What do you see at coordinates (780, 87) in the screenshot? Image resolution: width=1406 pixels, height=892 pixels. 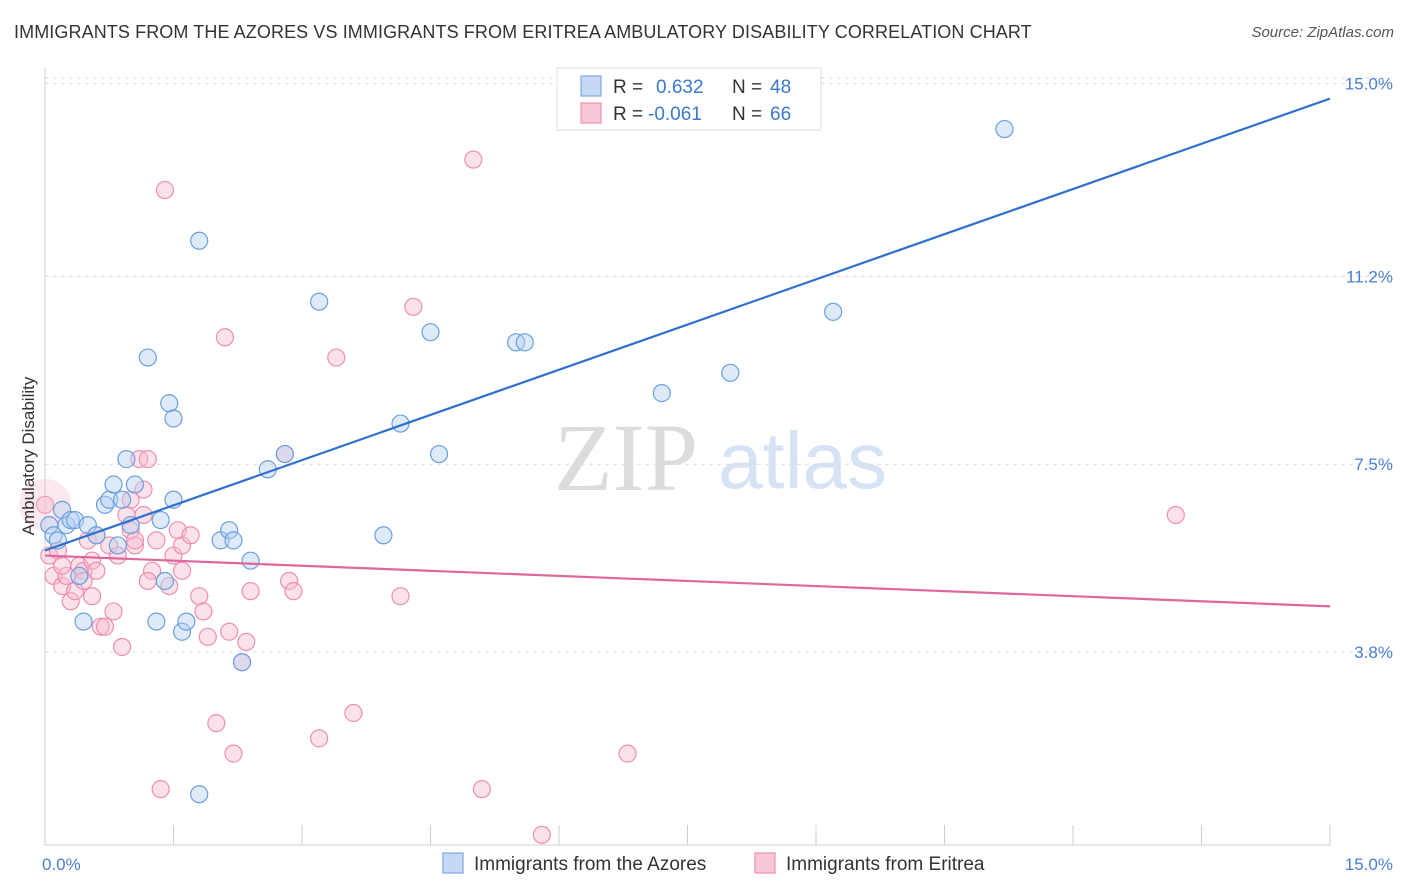 I see `legend-azores-n-value: 48` at bounding box center [780, 87].